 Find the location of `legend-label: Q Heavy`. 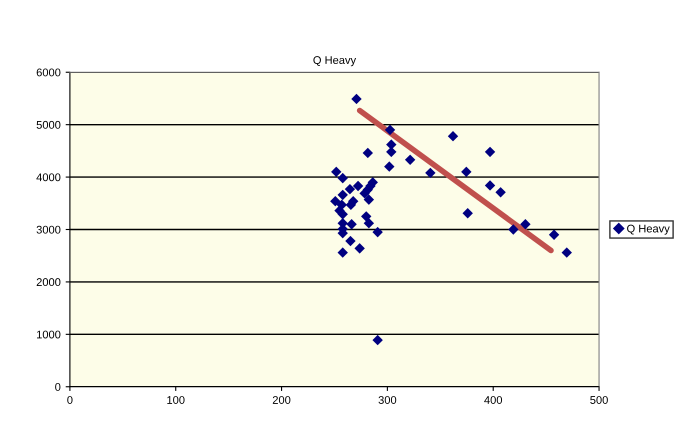

legend-label: Q Heavy is located at coordinates (648, 229).